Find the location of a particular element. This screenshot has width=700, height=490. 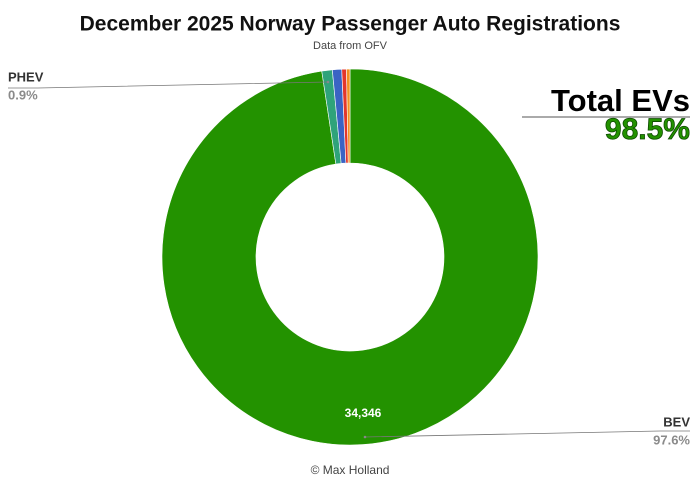

slice-label: BEV is located at coordinates (676, 421).